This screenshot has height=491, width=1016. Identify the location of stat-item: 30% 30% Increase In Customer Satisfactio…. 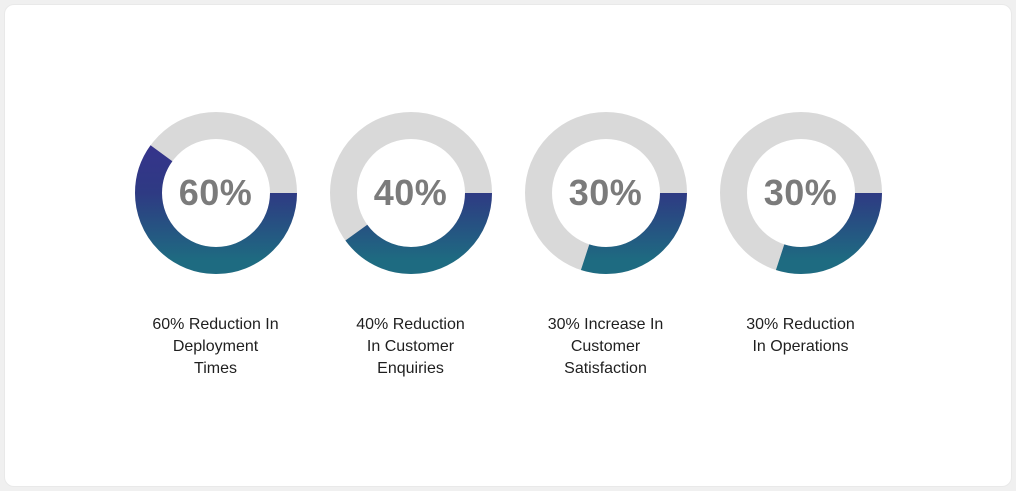
(605, 245).